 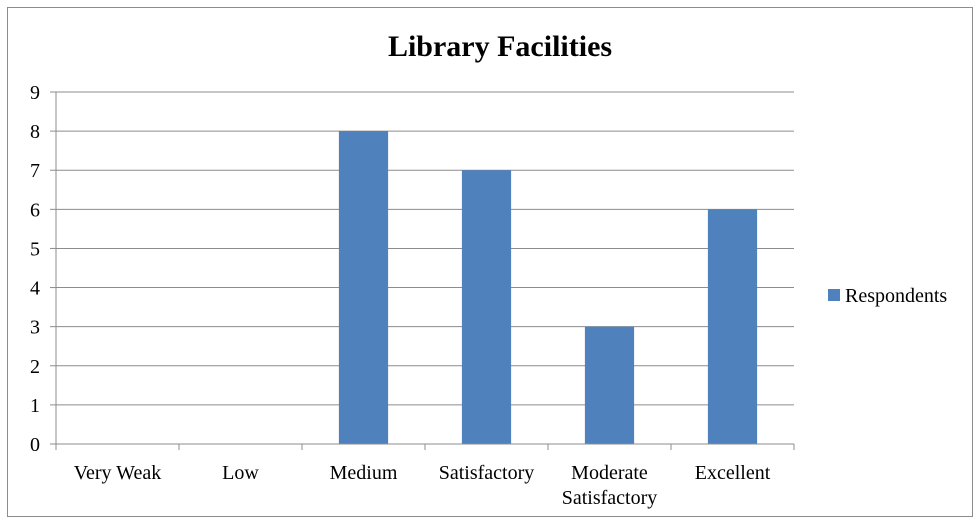 What do you see at coordinates (500, 46) in the screenshot?
I see `chart-title: Library Facilities` at bounding box center [500, 46].